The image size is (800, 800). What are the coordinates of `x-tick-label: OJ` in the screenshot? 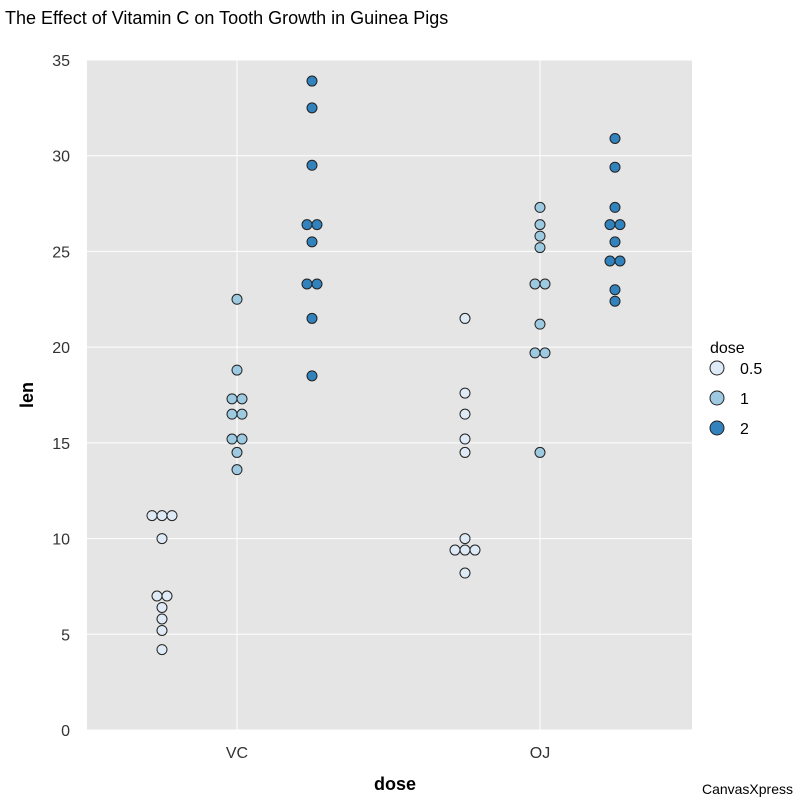 It's located at (540, 753).